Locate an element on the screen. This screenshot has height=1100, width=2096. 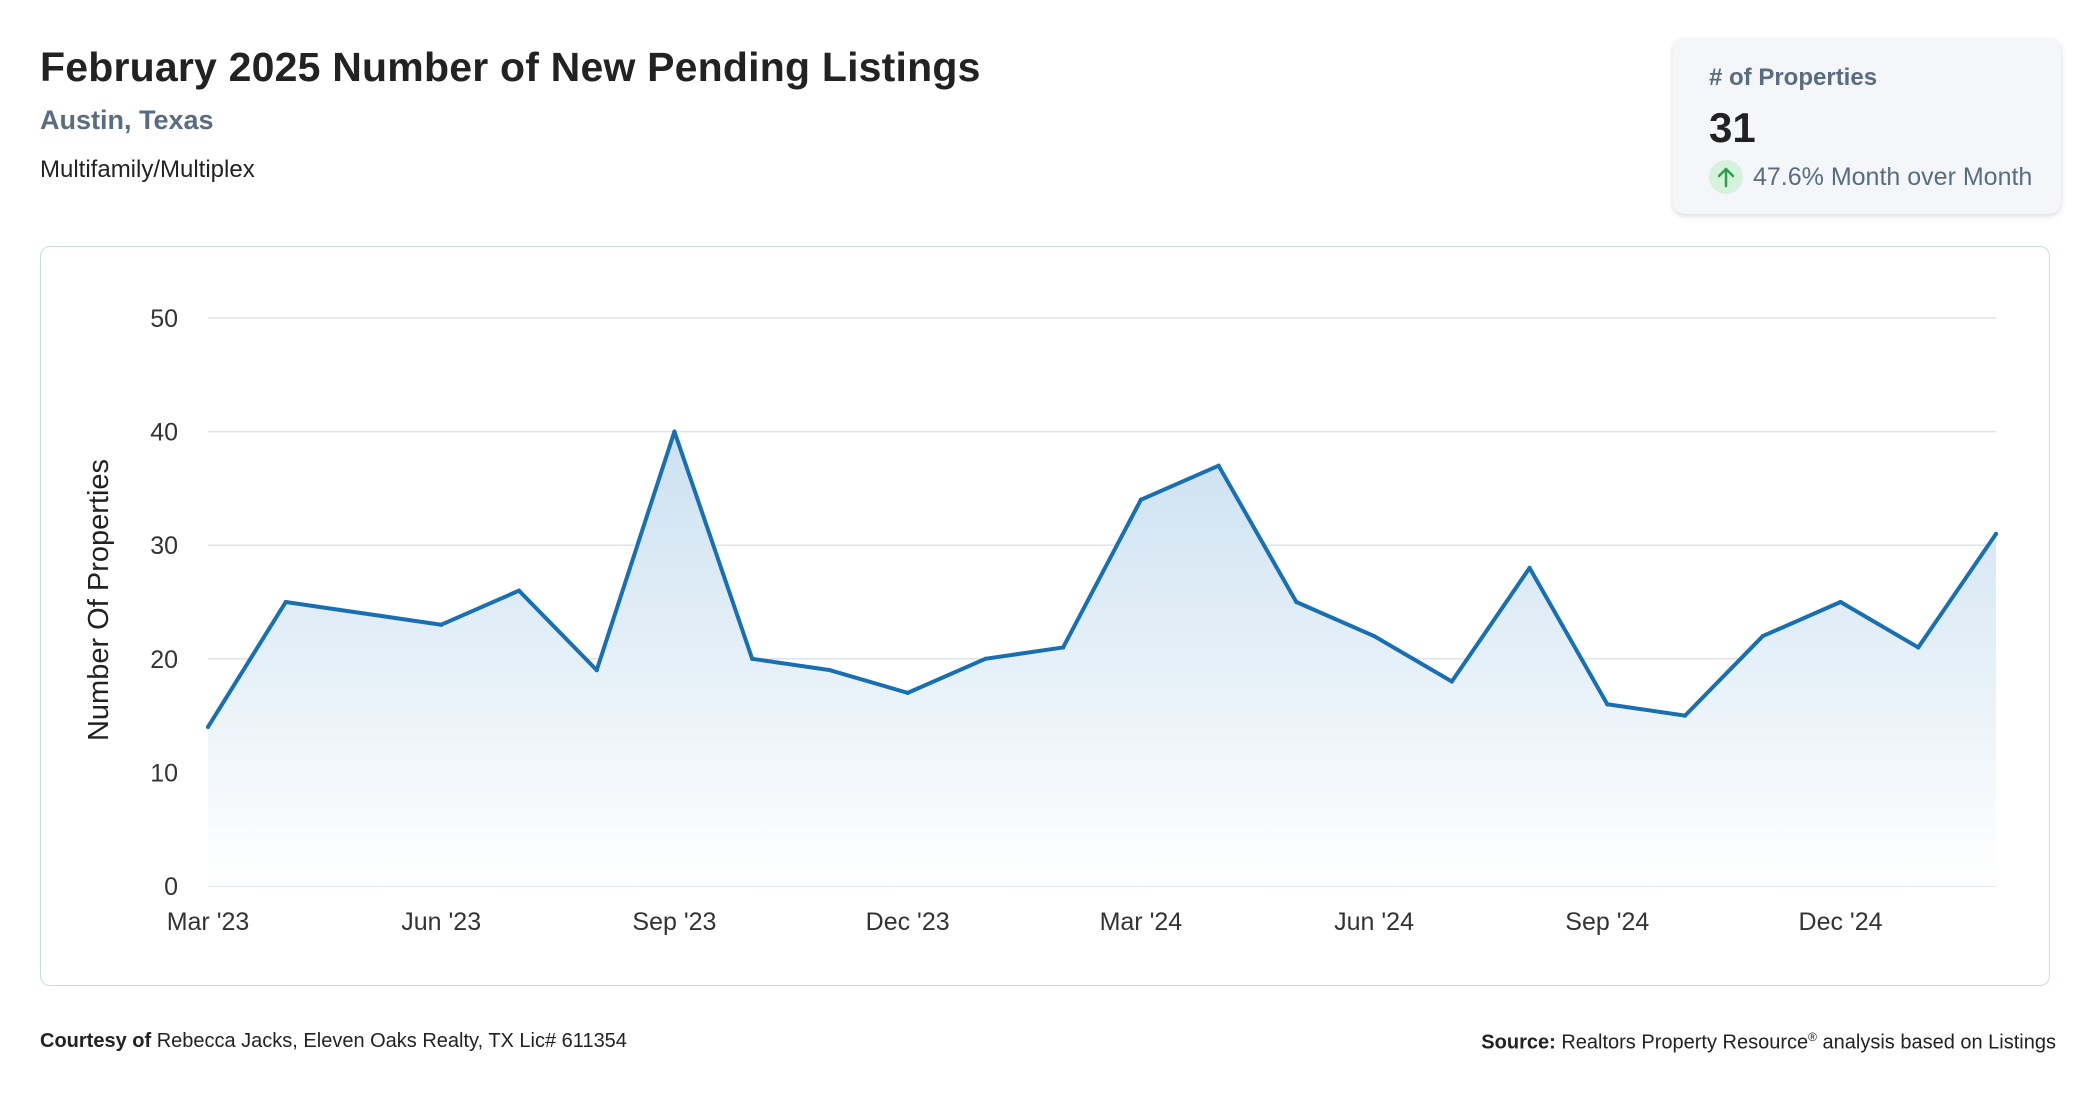
x-tick-label-5: Jun '24 is located at coordinates (1374, 922).